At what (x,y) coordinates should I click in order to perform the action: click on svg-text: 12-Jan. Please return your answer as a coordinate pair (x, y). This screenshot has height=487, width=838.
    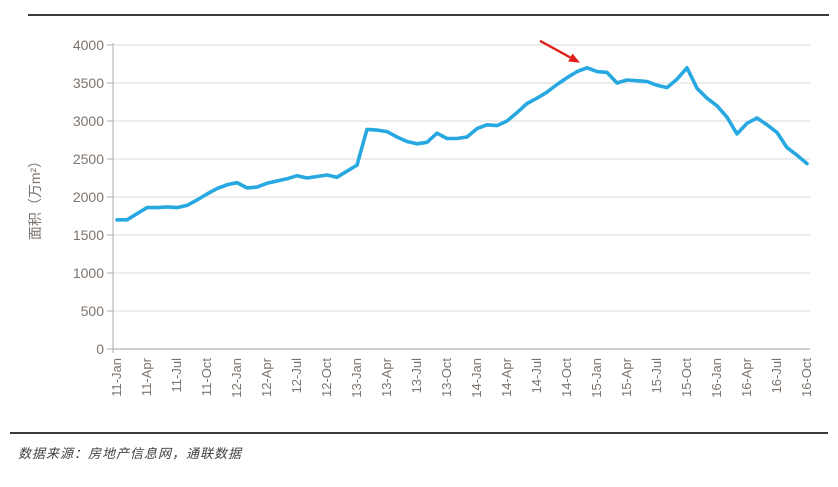
    Looking at the image, I should click on (236, 378).